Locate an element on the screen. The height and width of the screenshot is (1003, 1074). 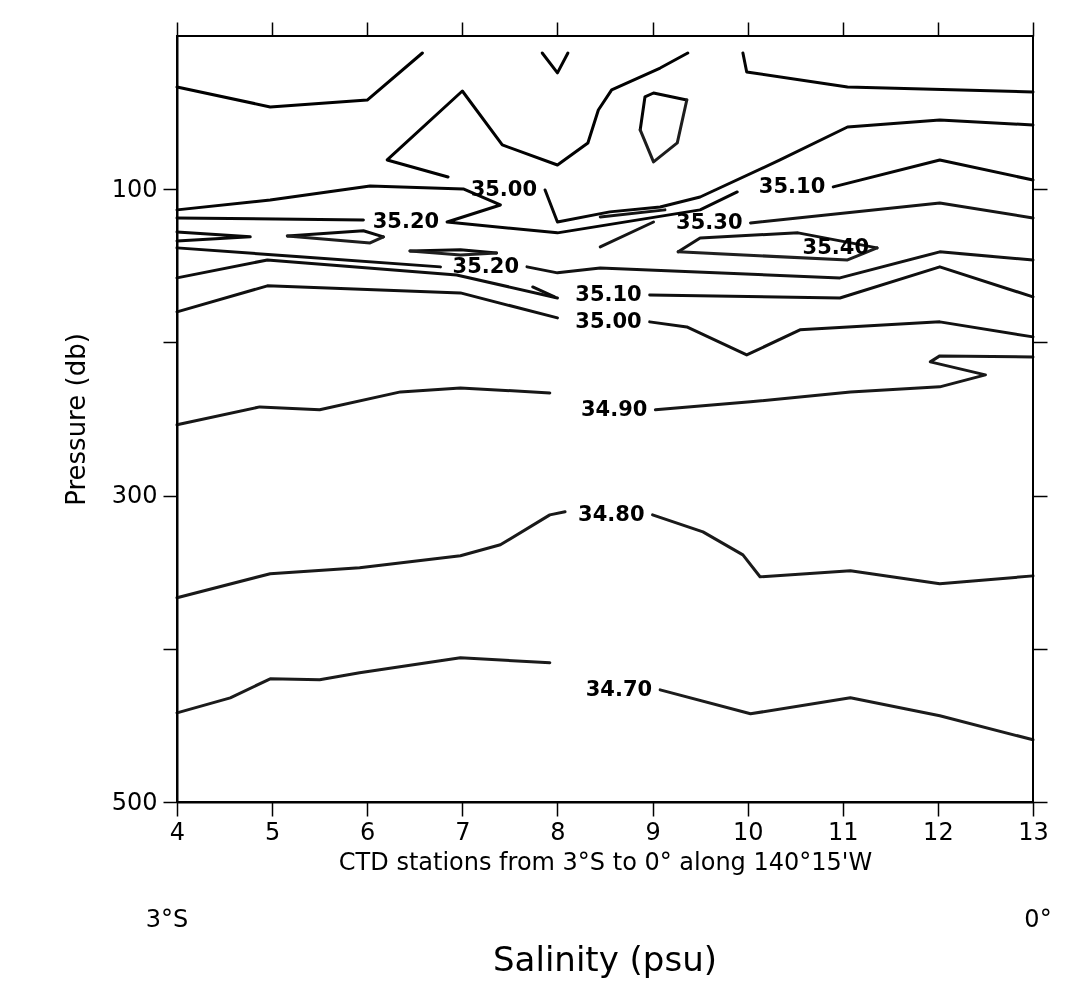
annotation: 34.70 is located at coordinates (619, 688).